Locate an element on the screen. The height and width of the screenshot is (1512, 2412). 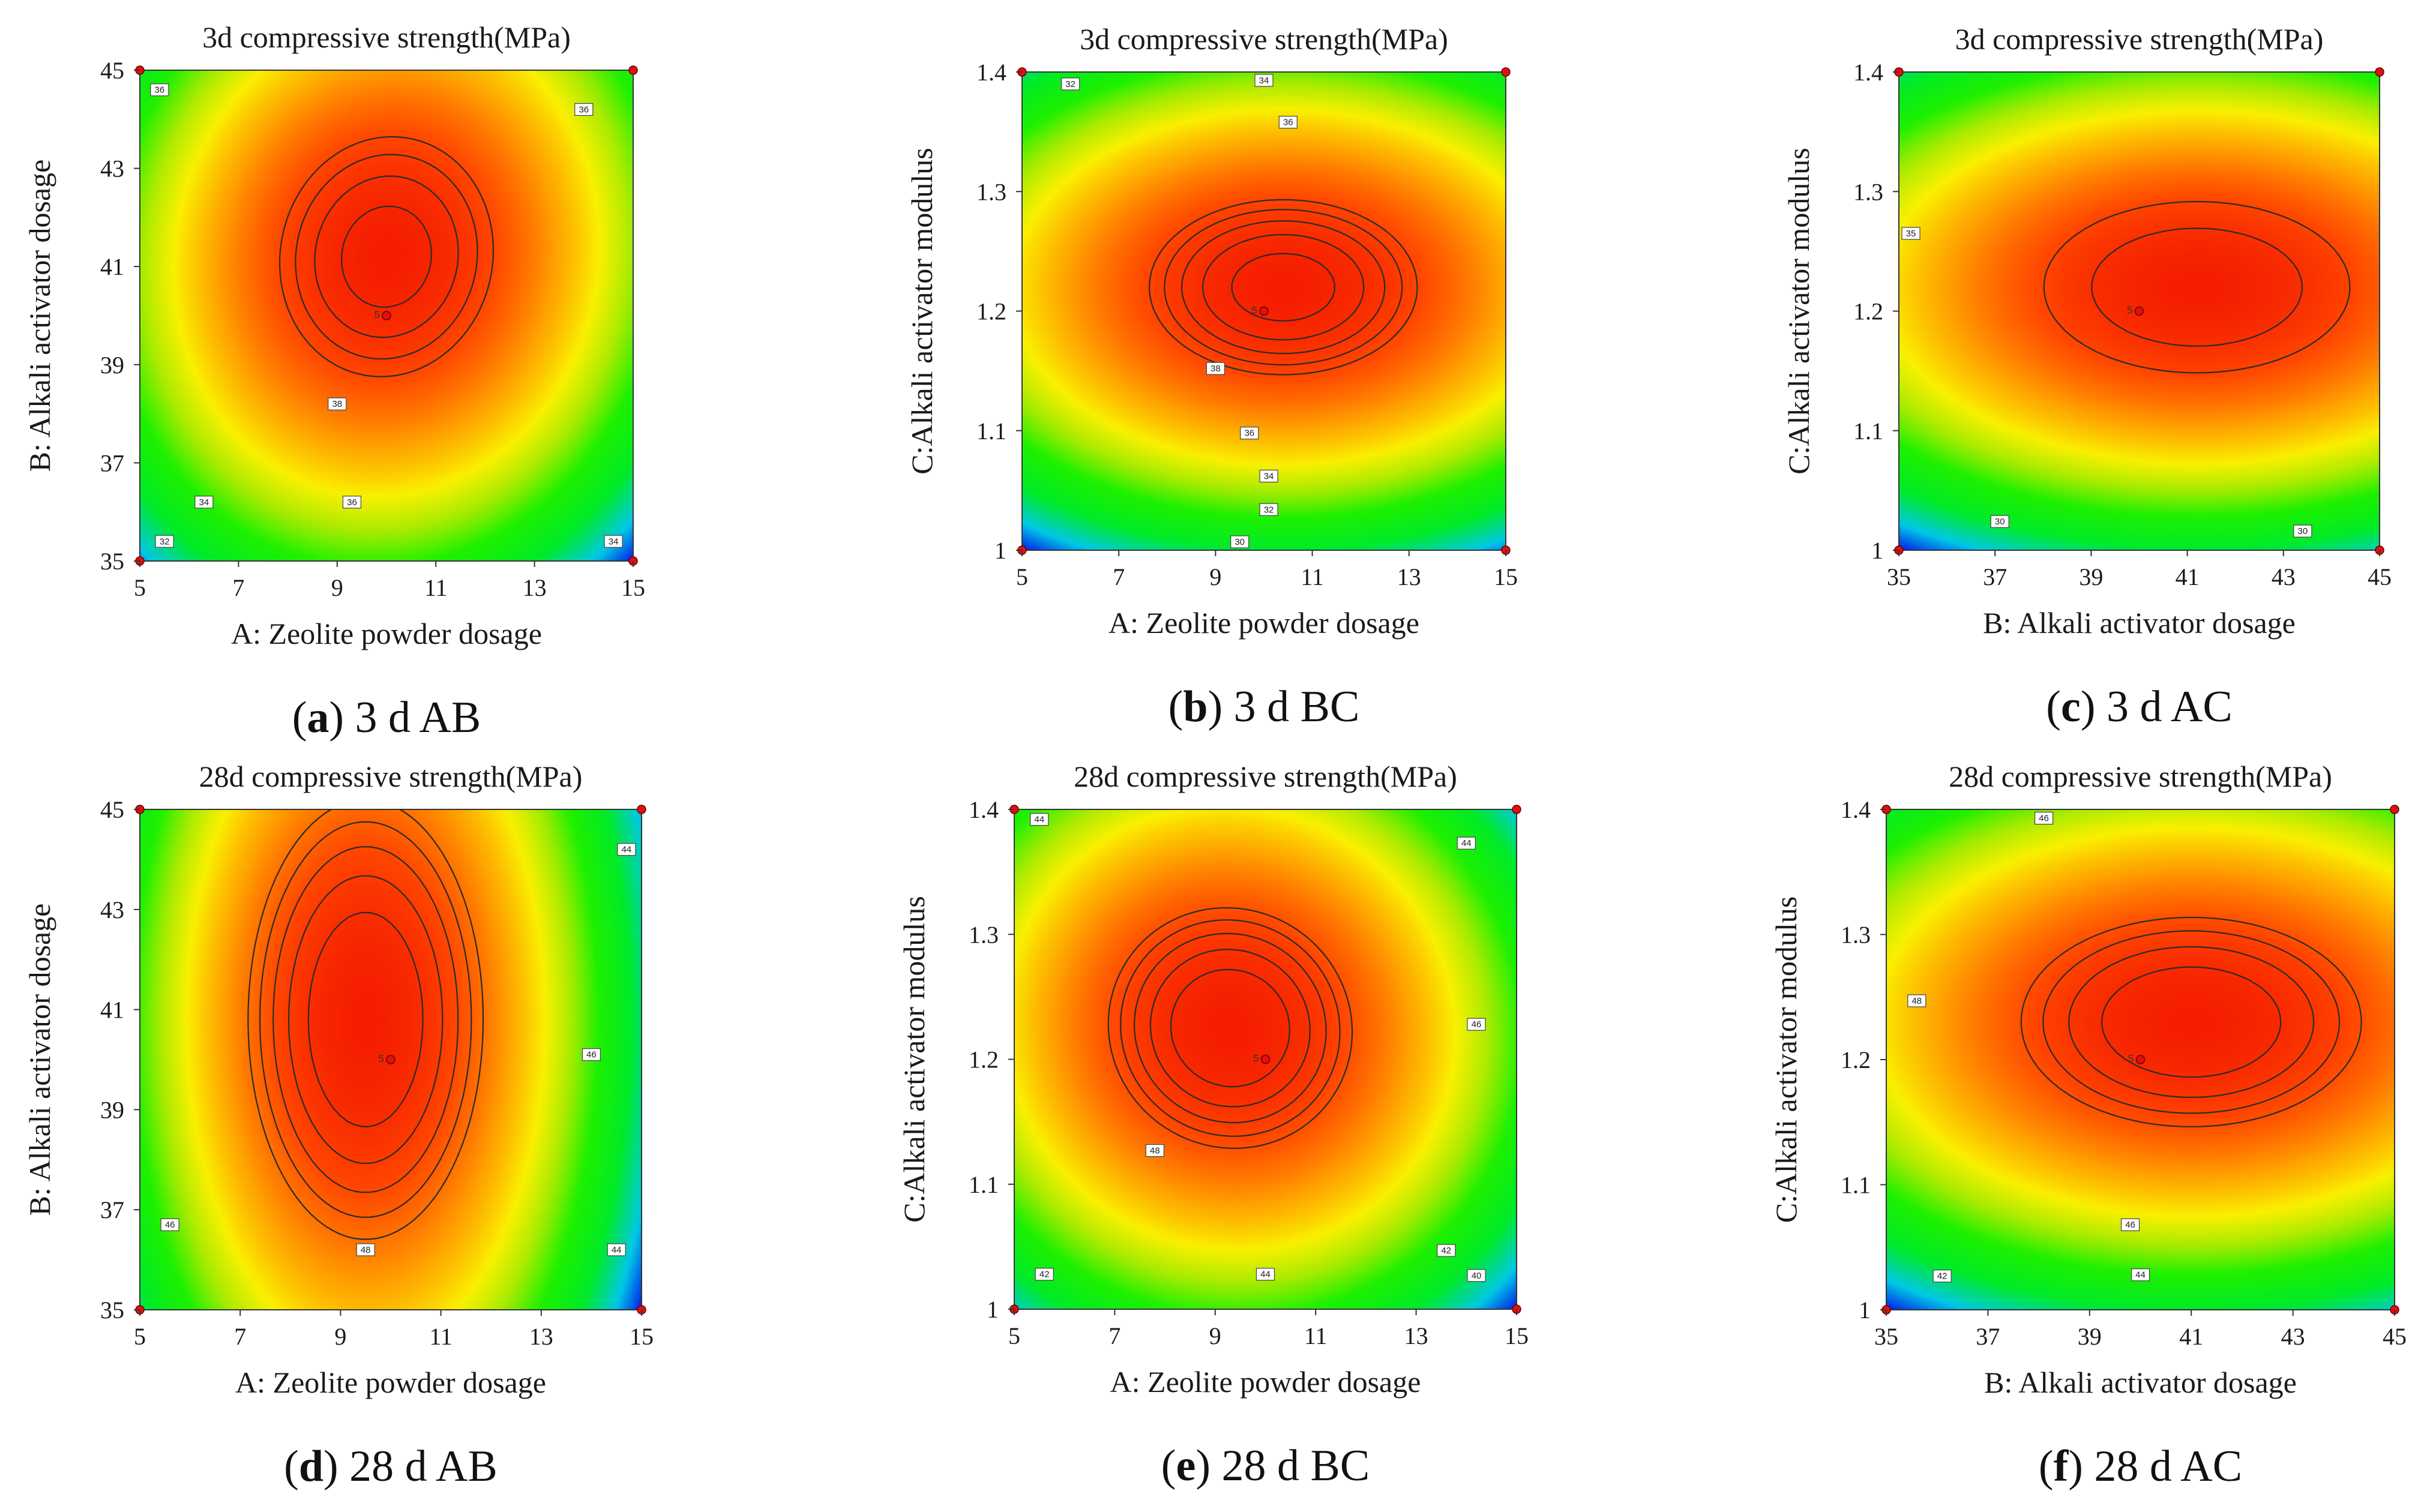
caption-tag: d is located at coordinates (311, 1467).